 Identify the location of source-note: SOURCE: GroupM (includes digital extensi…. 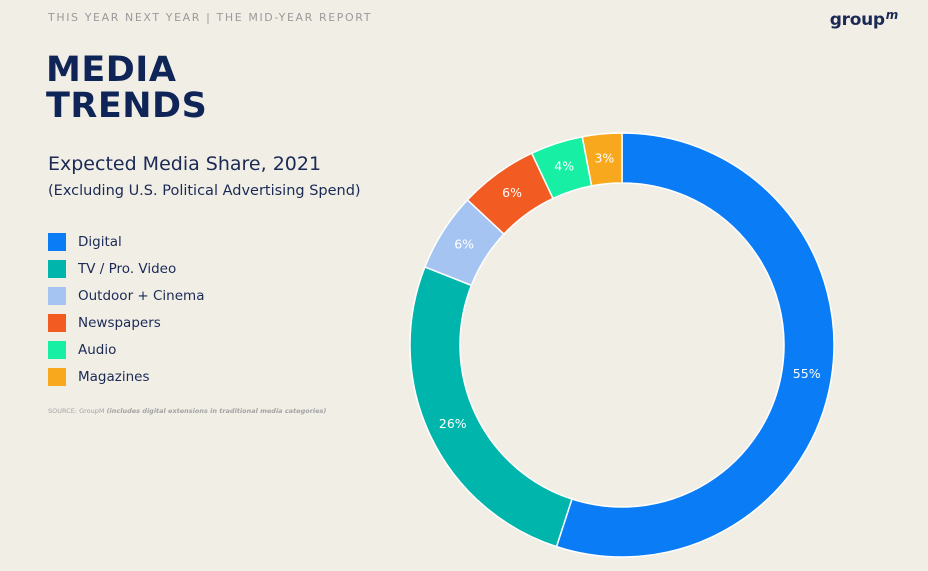
(187, 411).